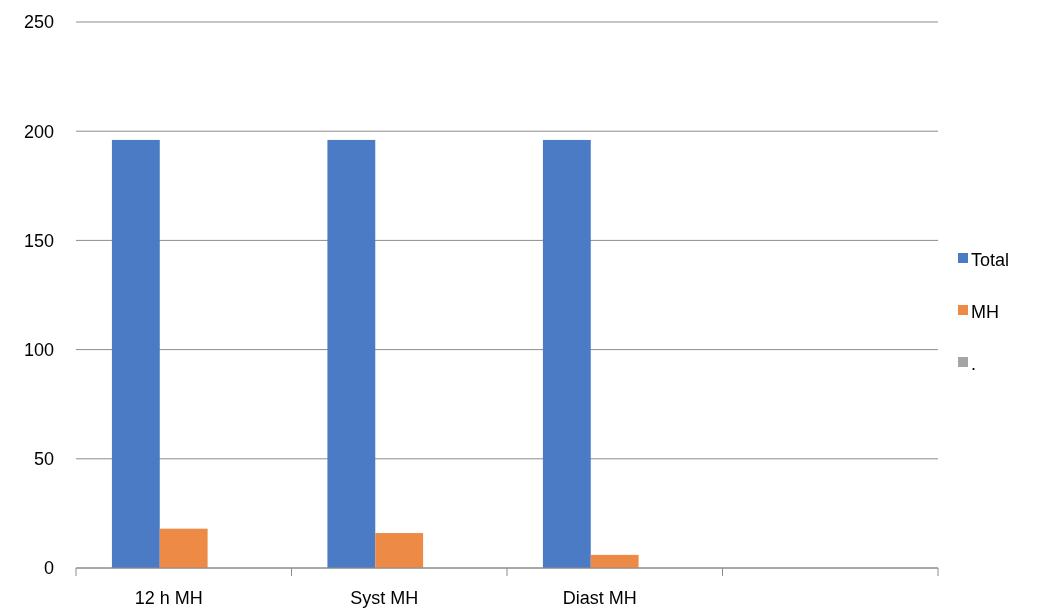 This screenshot has width=1064, height=615. I want to click on legend-label: ., so click(974, 364).